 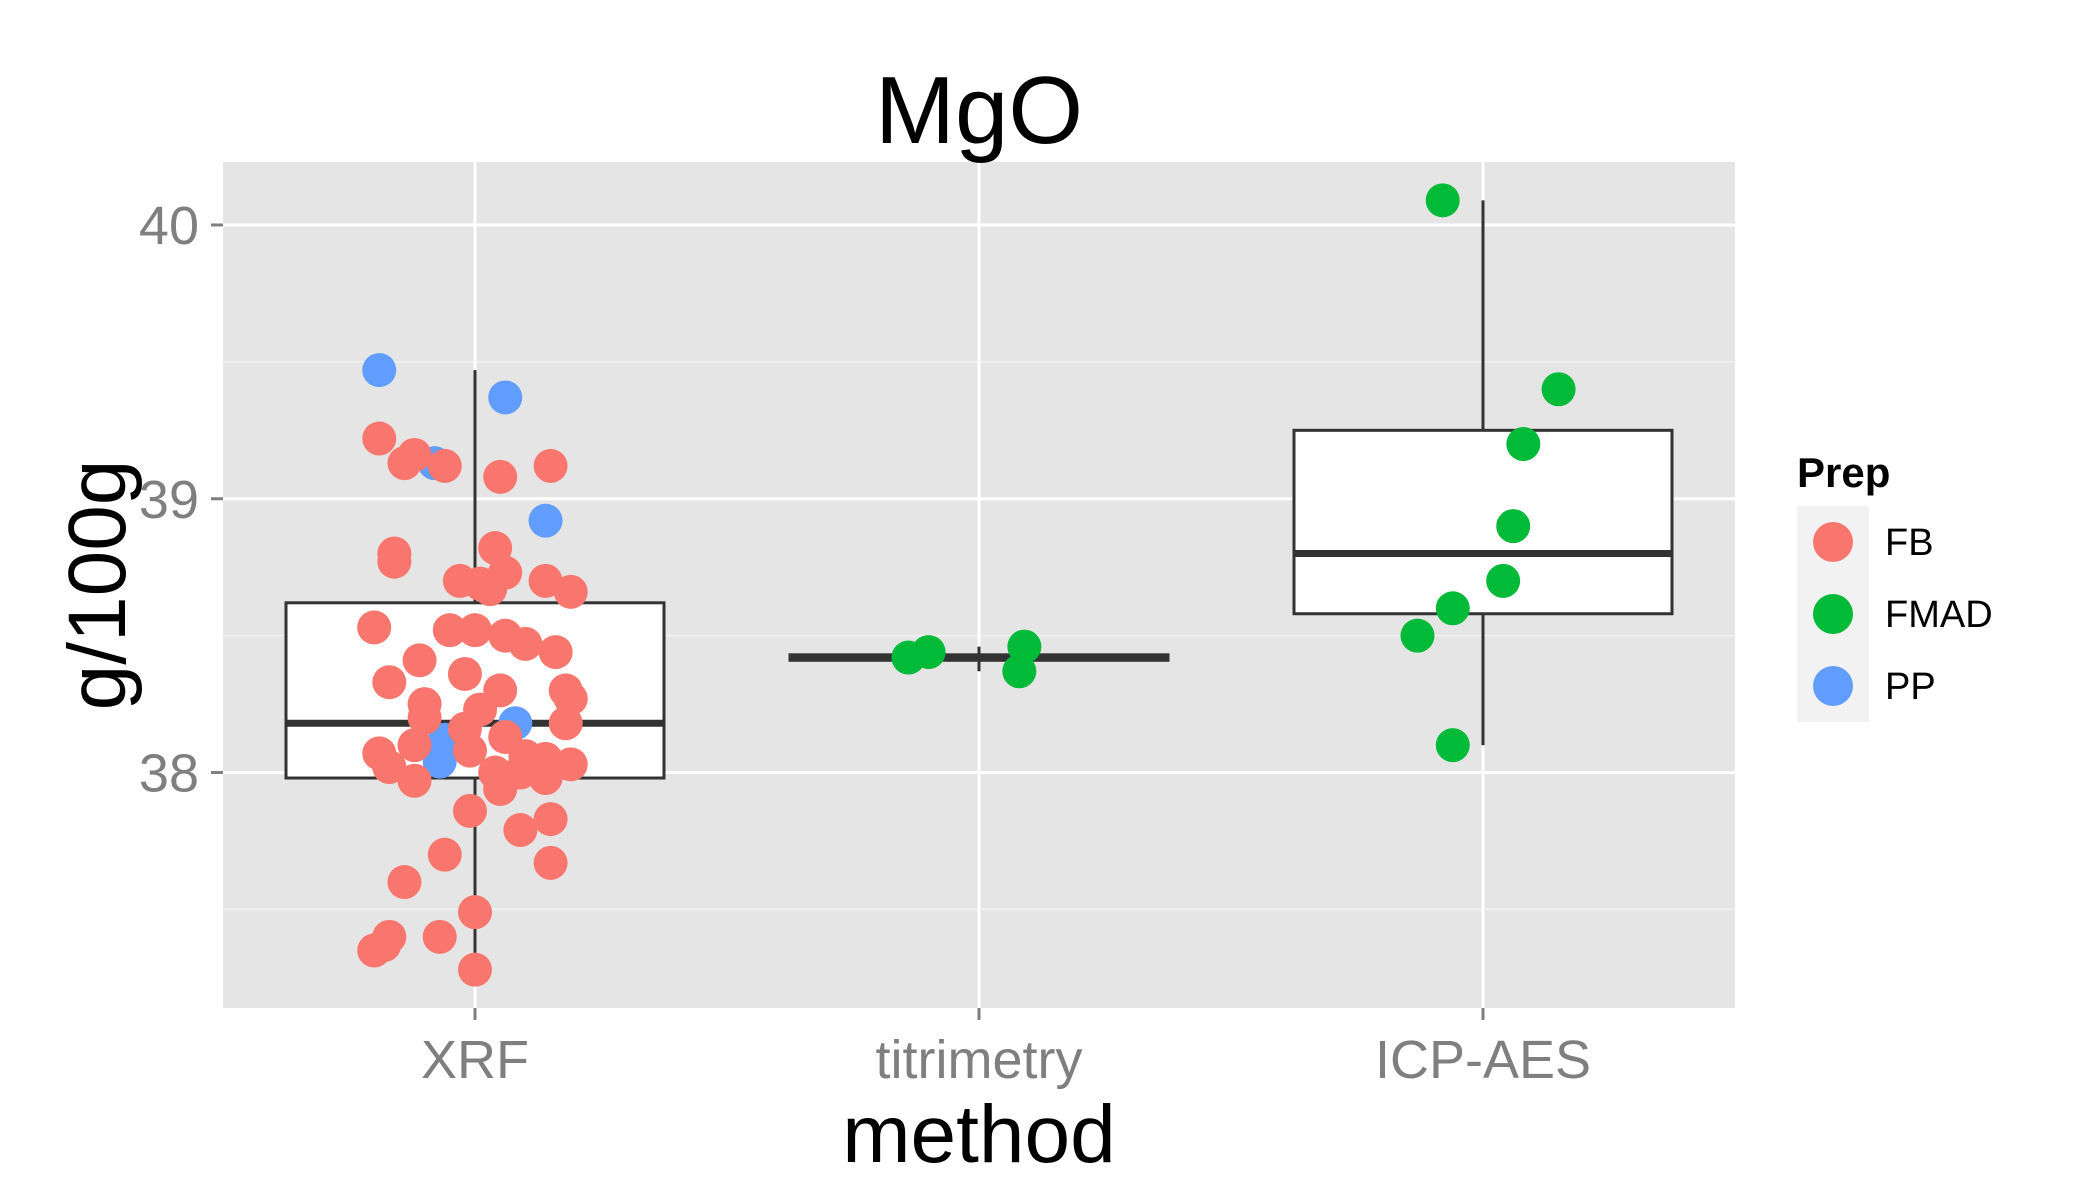 I want to click on x-tick-label: XRF, so click(x=475, y=1060).